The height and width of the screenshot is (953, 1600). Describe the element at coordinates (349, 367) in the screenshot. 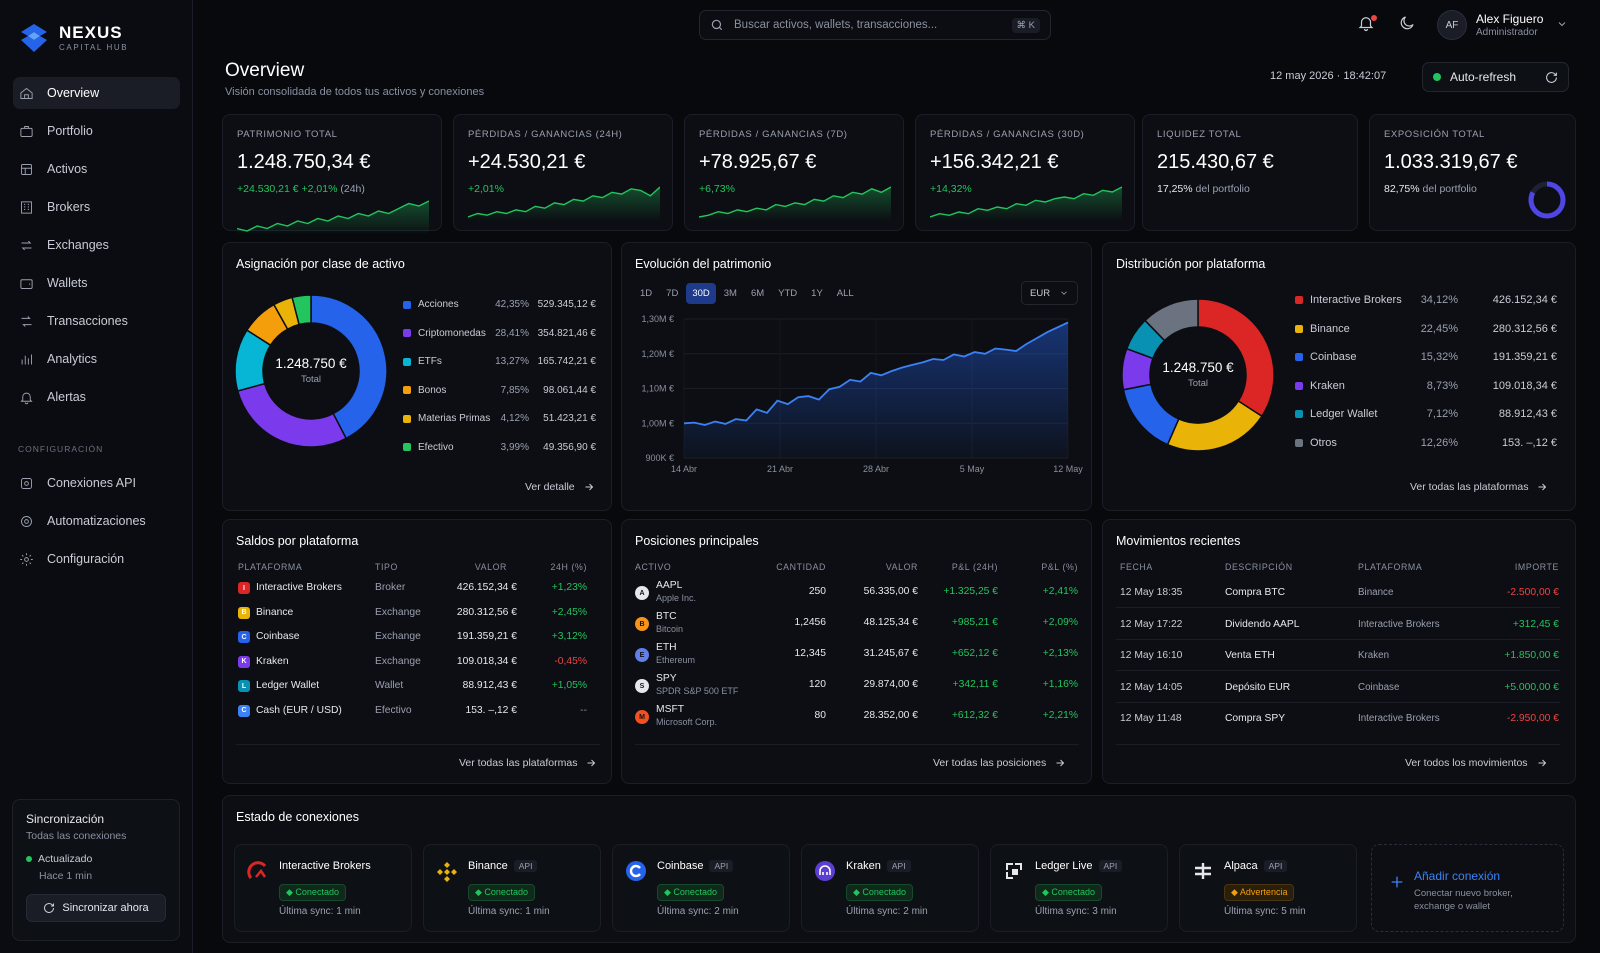

I see `allocation-slice-acciones` at that location.